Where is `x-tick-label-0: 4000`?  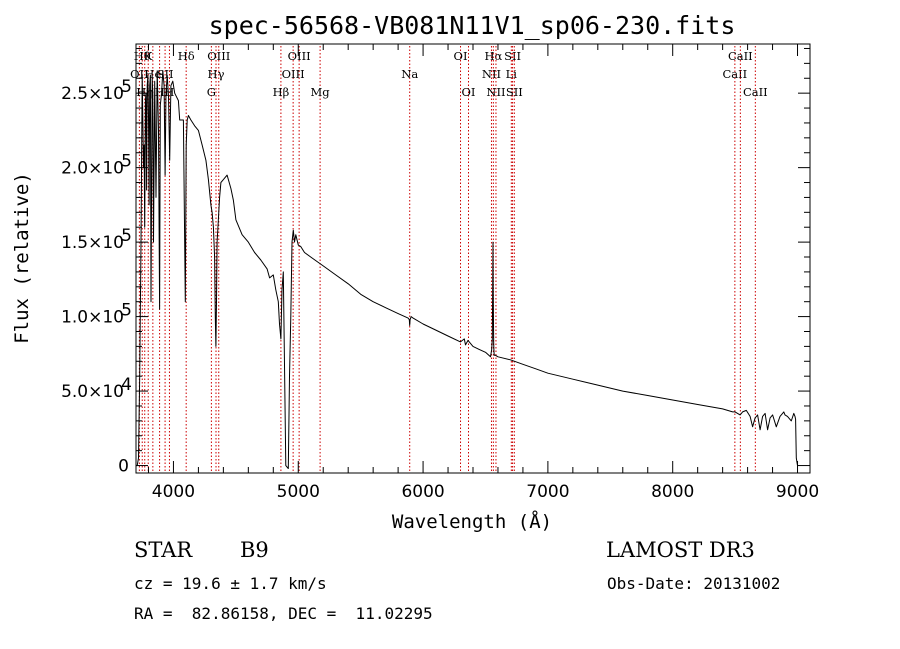
x-tick-label-0: 4000 is located at coordinates (173, 492).